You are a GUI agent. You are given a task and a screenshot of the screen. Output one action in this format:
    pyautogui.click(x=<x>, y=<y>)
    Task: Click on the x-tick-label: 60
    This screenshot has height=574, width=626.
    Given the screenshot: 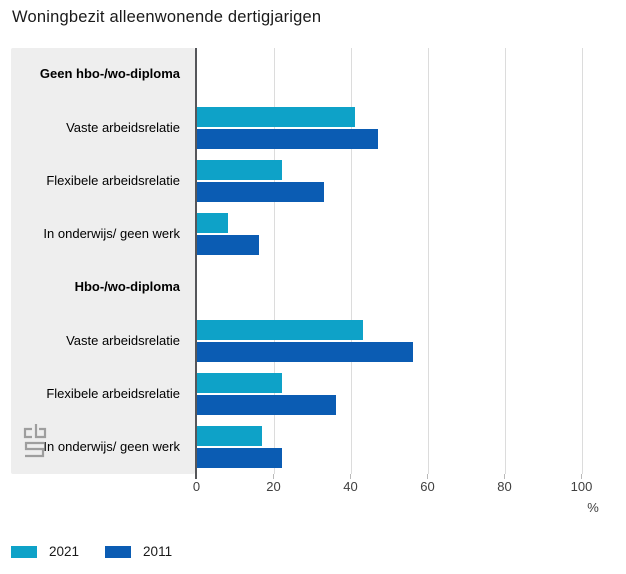 What is the action you would take?
    pyautogui.click(x=427, y=486)
    